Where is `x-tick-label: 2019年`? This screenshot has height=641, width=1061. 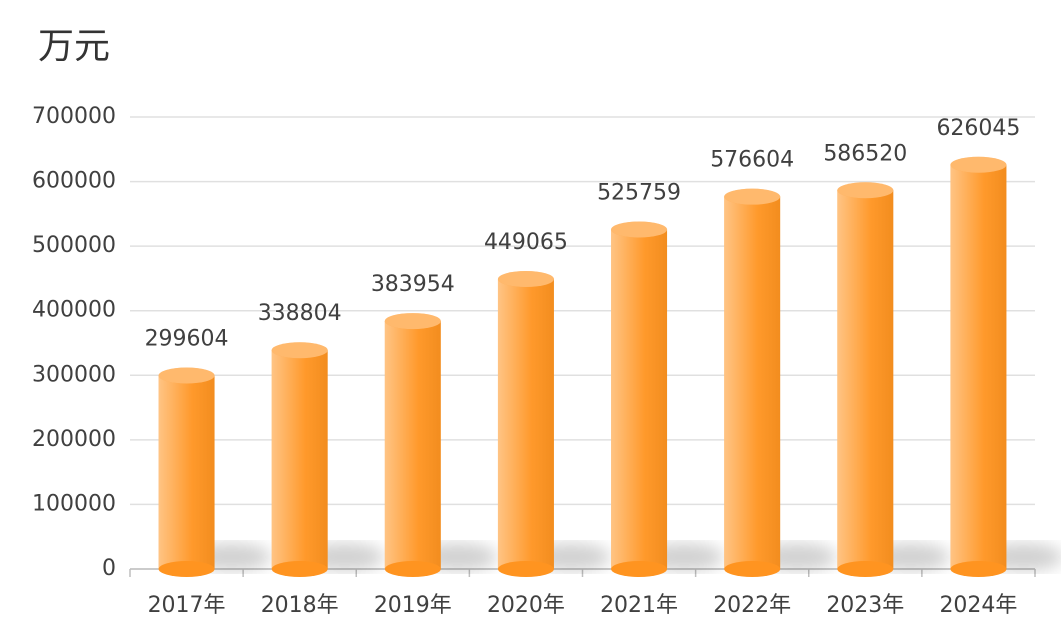 x-tick-label: 2019年 is located at coordinates (413, 605).